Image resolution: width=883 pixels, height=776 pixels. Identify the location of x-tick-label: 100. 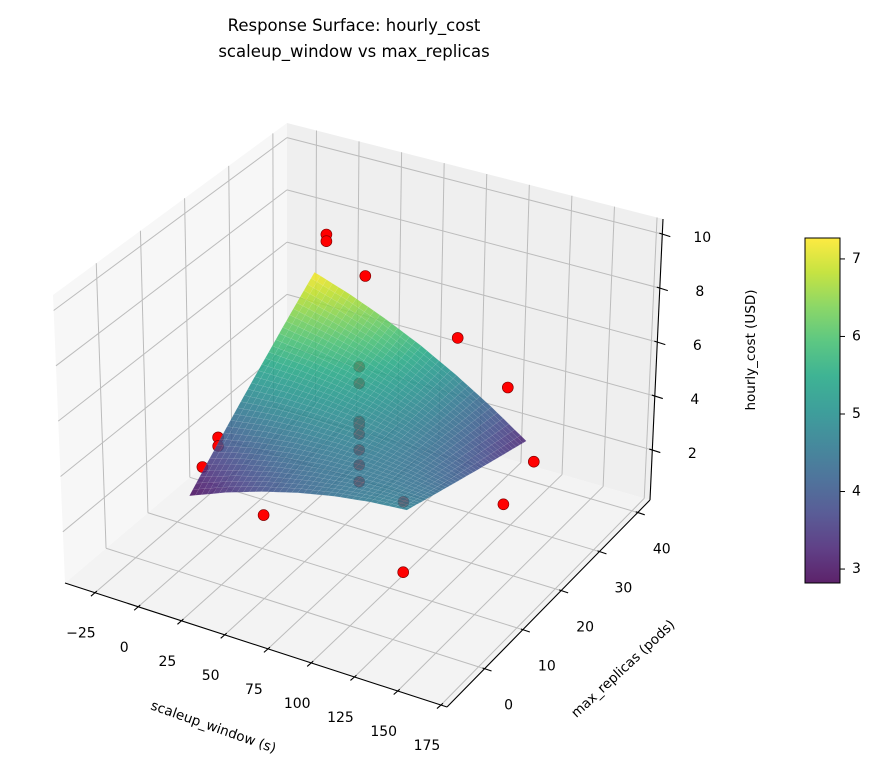
(297, 704).